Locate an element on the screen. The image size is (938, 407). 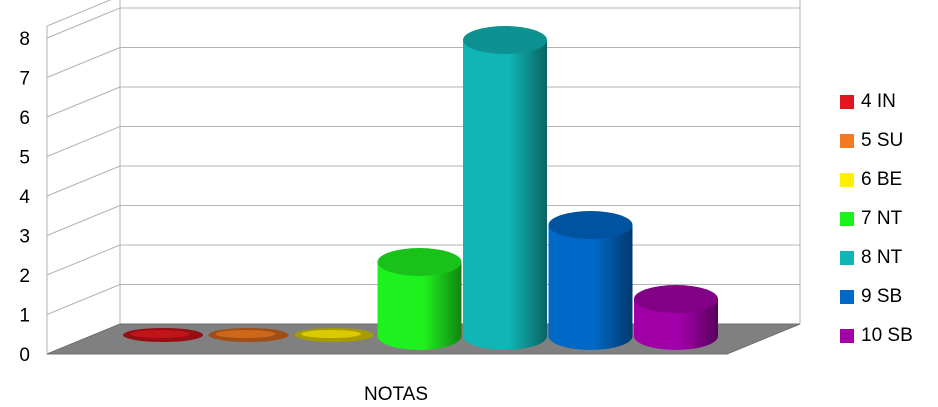
bar-5-su is located at coordinates (248, 335).